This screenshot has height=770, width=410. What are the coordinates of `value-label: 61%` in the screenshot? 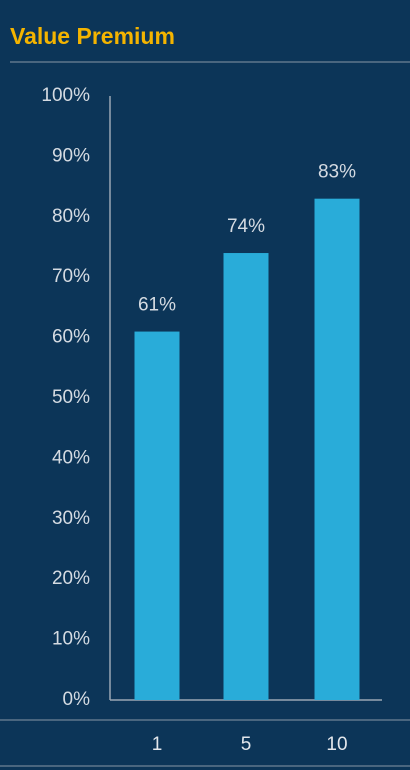 It's located at (157, 305).